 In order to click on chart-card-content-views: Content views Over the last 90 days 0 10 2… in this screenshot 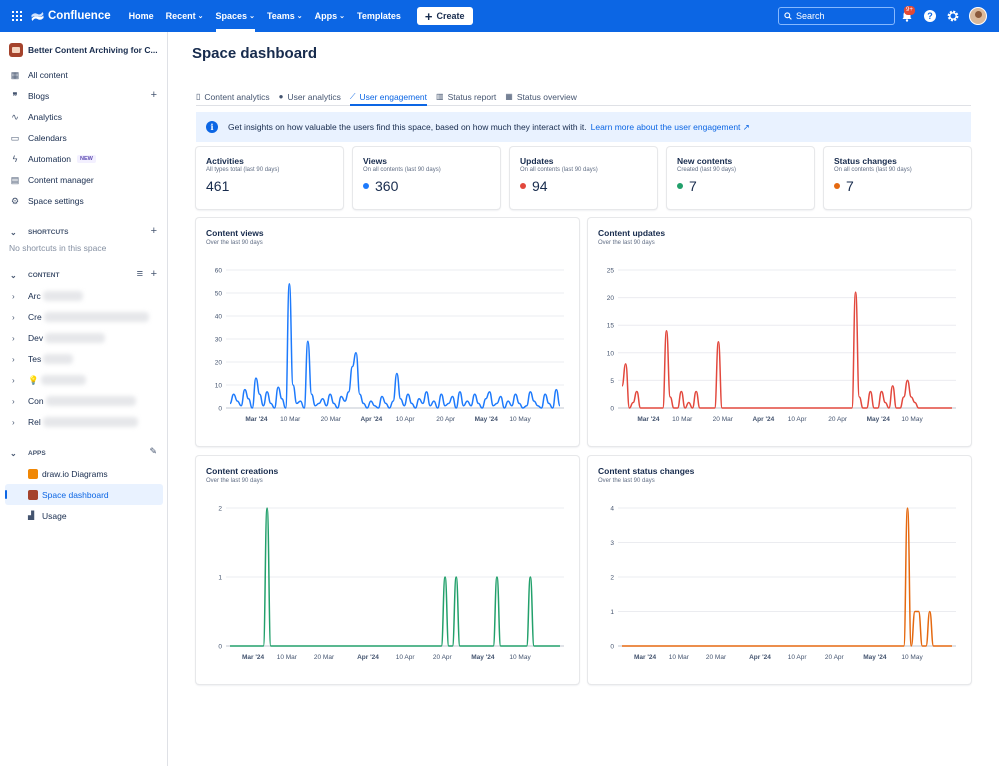, I will do `click(387, 332)`.